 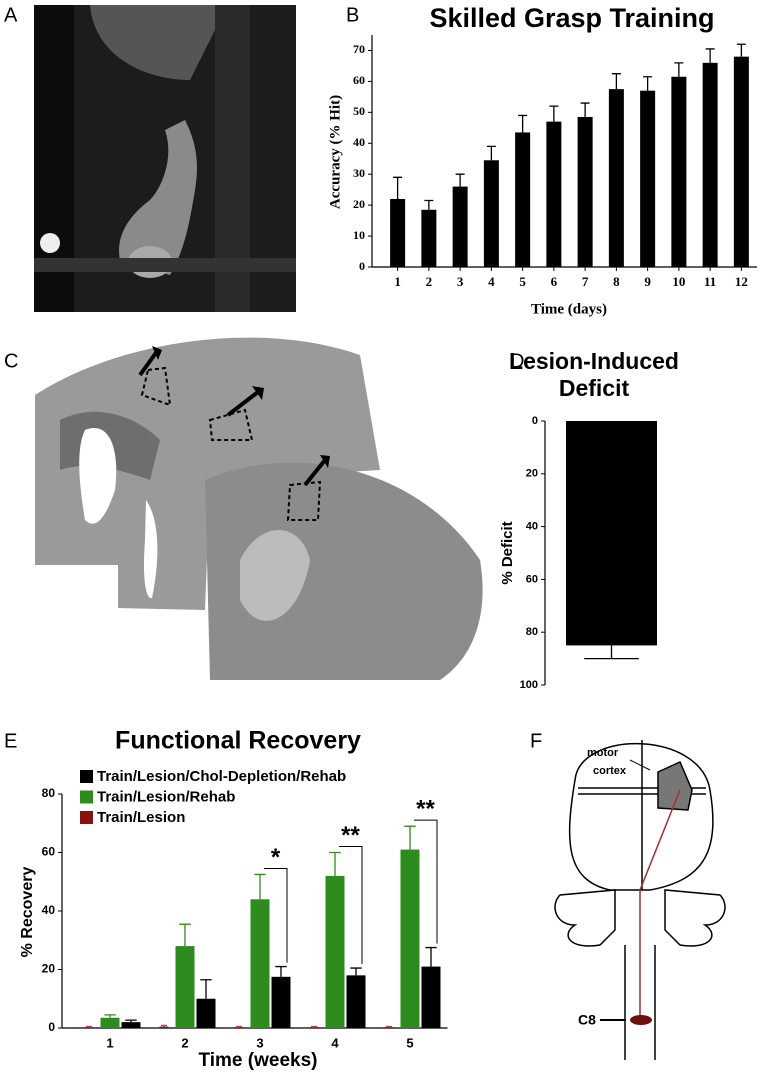 I want to click on y-tick-label: 80, so click(x=49, y=793).